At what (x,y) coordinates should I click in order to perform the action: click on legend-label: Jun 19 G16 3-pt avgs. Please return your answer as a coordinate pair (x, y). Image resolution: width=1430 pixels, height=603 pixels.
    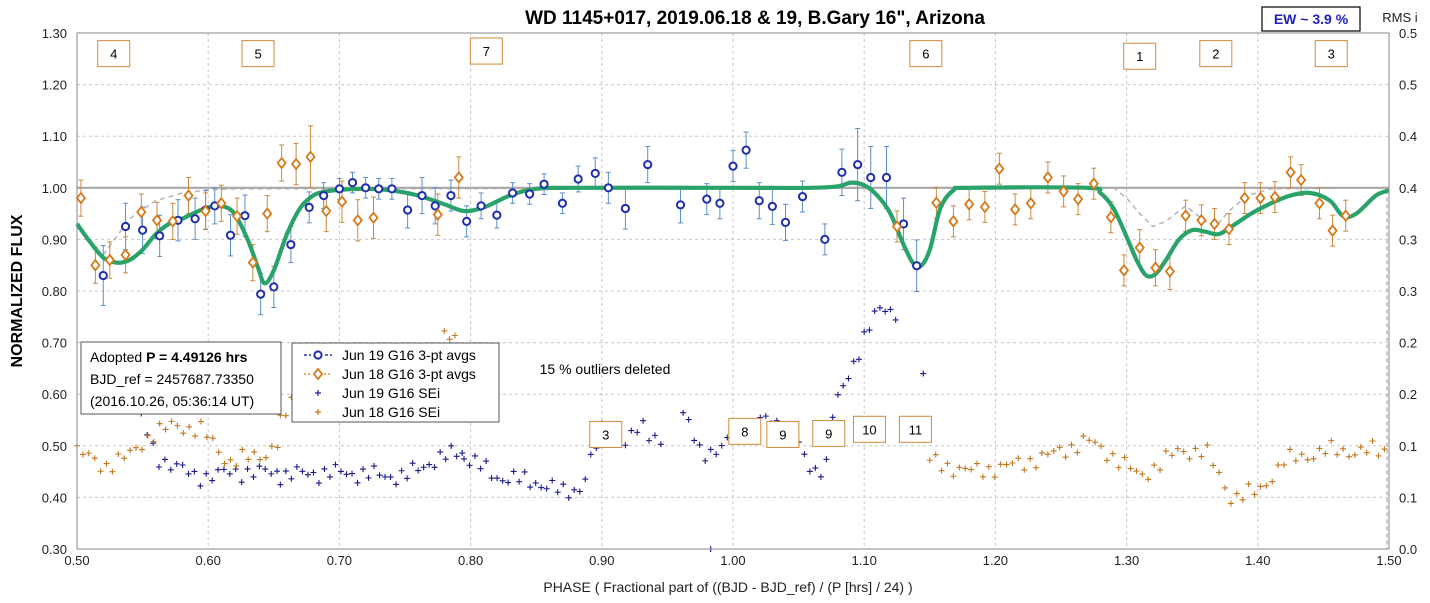
    Looking at the image, I should click on (409, 355).